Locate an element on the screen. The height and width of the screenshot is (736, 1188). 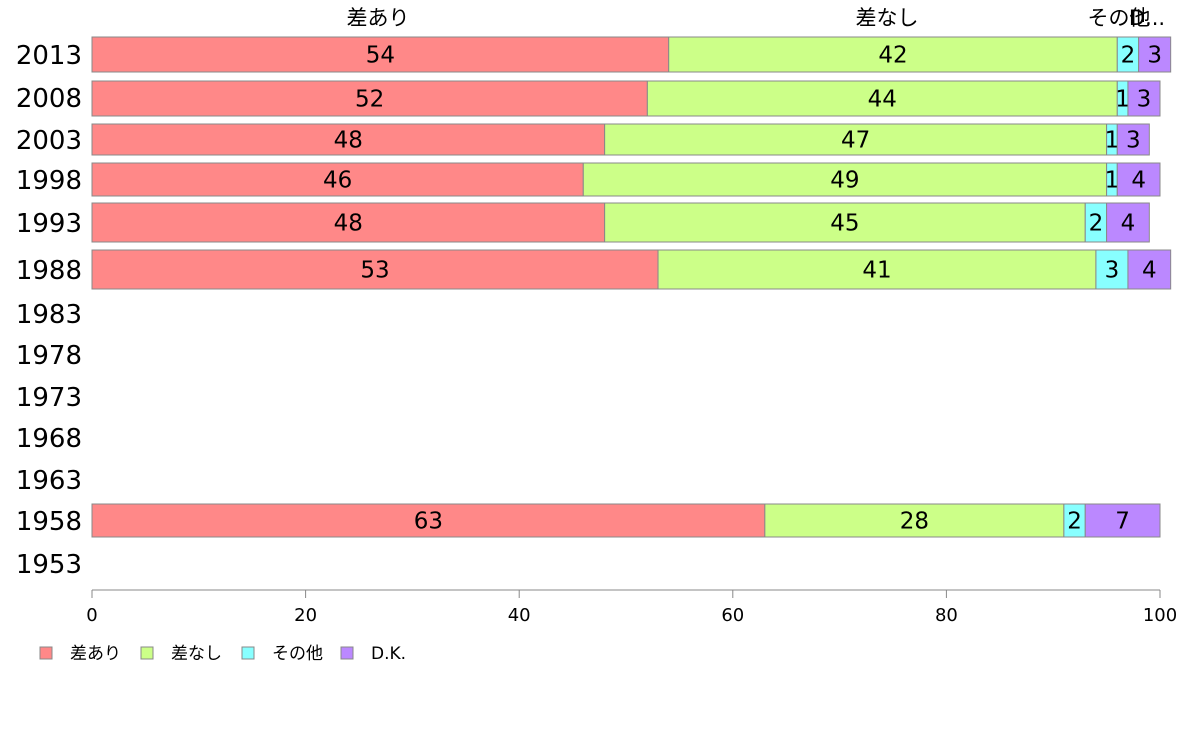
x-tick-label-80: 80 is located at coordinates (946, 615).